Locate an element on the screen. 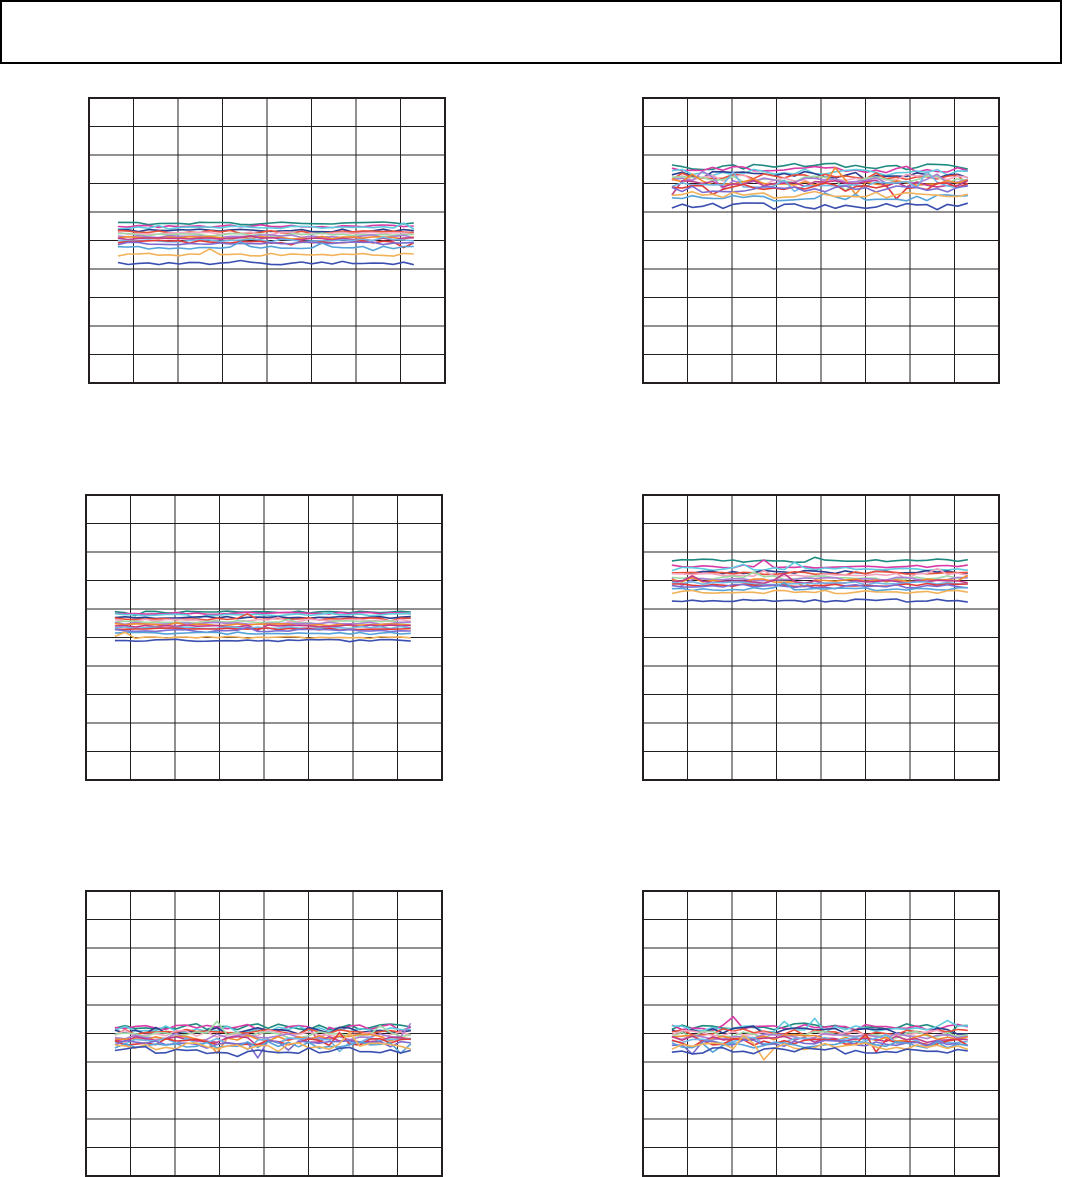  document-header-box is located at coordinates (531, 32).